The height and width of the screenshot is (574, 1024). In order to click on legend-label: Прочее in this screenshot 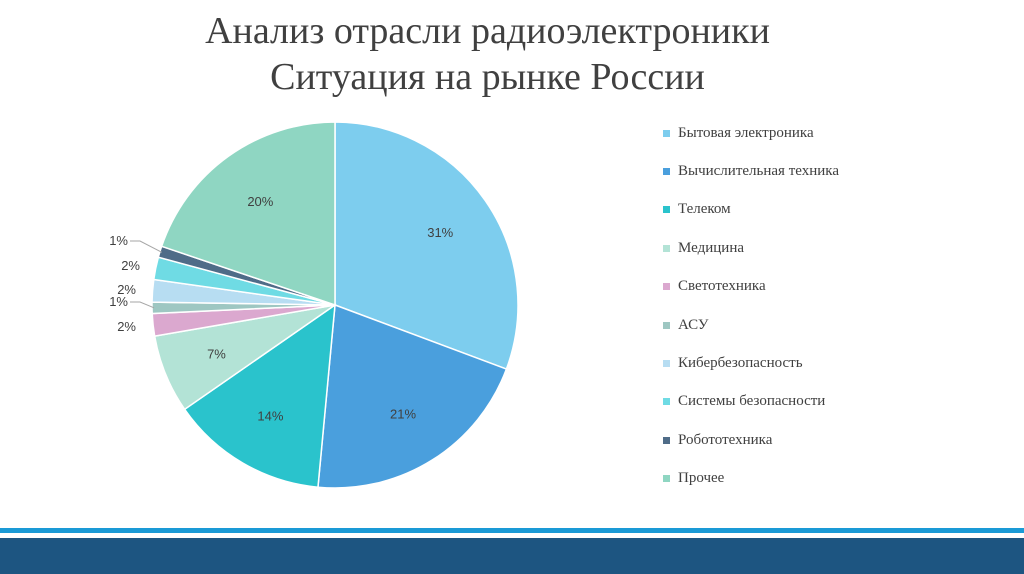, I will do `click(701, 478)`.